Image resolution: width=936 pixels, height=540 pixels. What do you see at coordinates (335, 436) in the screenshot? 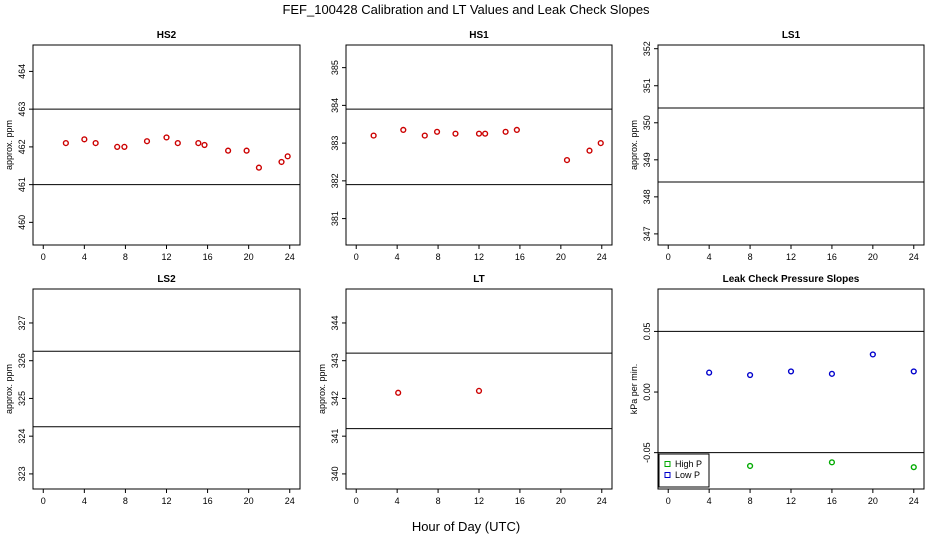
I see `y-tick-label: 341` at bounding box center [335, 436].